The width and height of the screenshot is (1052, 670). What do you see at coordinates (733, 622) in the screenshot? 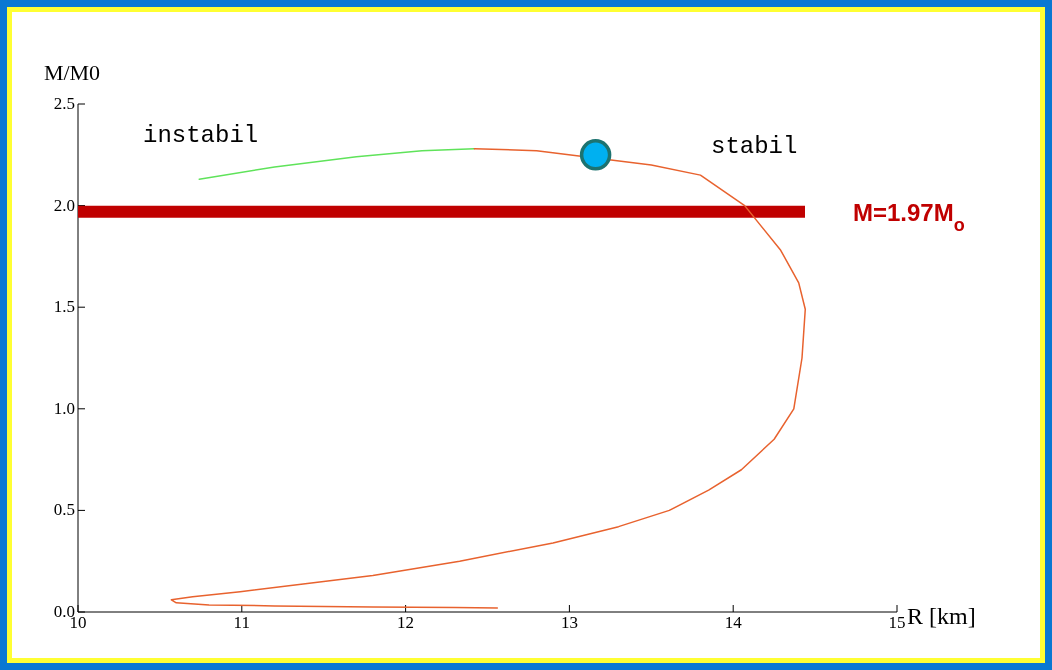
I see `x-tick-label: 14` at bounding box center [733, 622].